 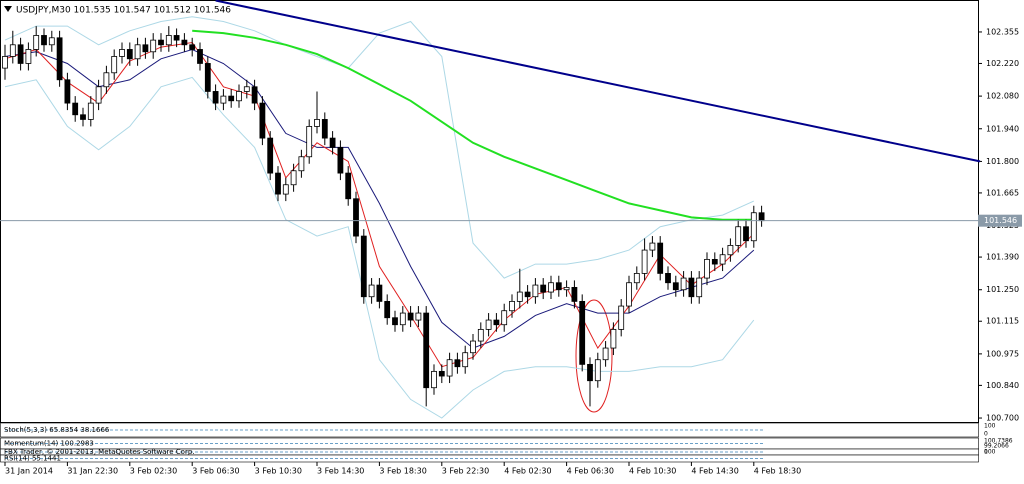 I want to click on x-tick-label: 4 Feb 18:30, so click(x=777, y=471).